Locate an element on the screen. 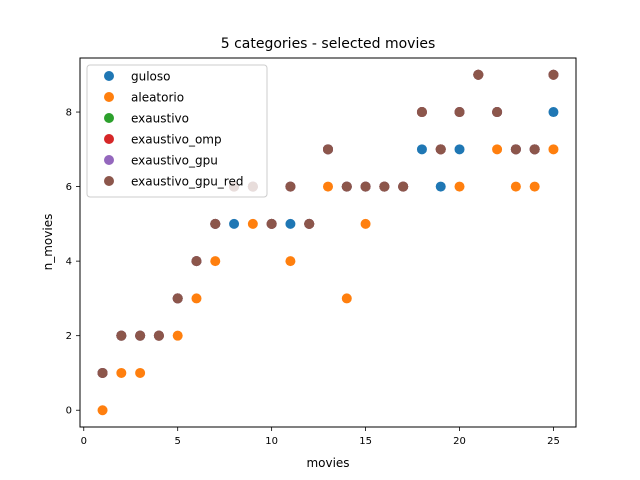 This screenshot has height=480, width=640. legend-label-exaustivo_gpu: exaustivo_gpu is located at coordinates (174, 161).